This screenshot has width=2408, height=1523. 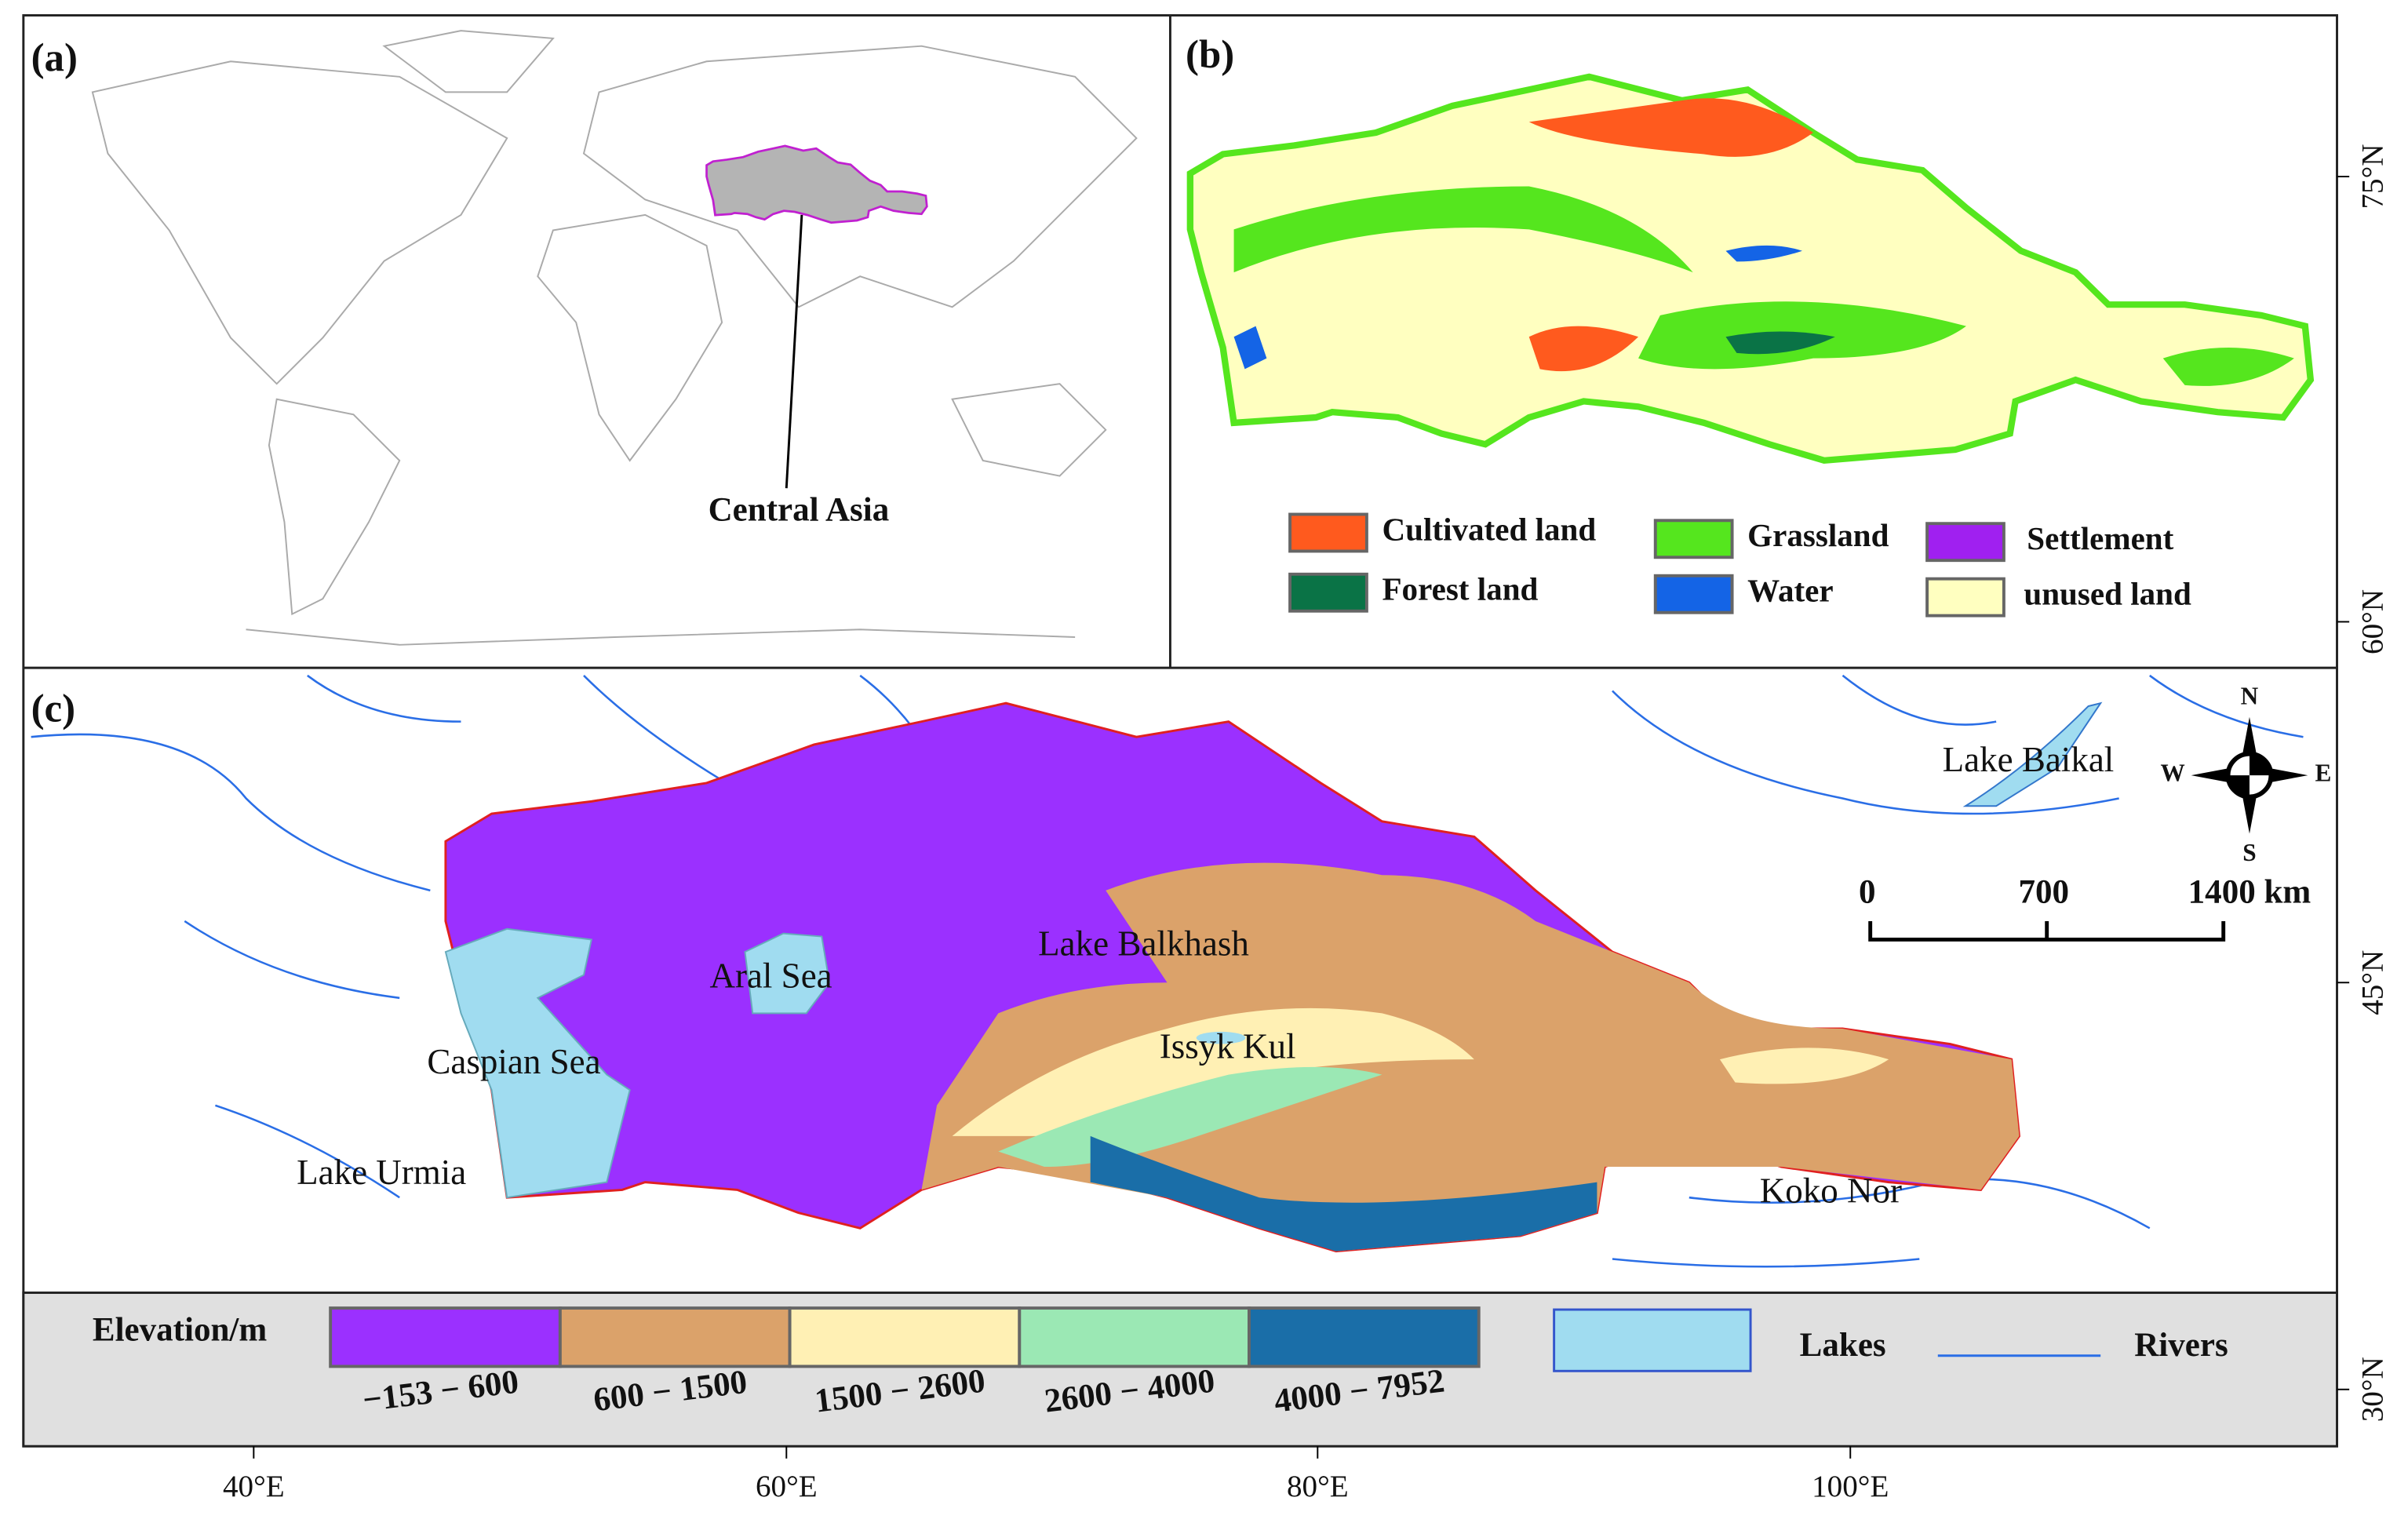 I want to click on place-label: Lake Baikal, so click(x=2029, y=759).